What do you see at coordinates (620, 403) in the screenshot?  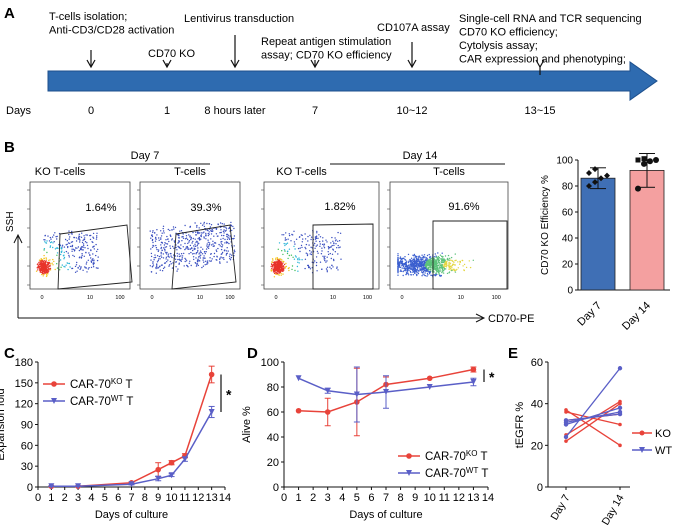 I see `pair-point` at bounding box center [620, 403].